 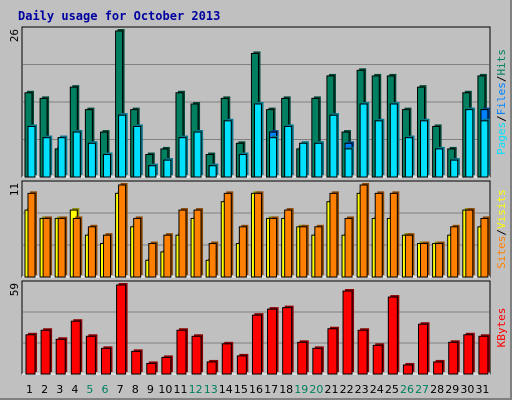 I want to click on day-tick-label: 23, so click(x=362, y=389).